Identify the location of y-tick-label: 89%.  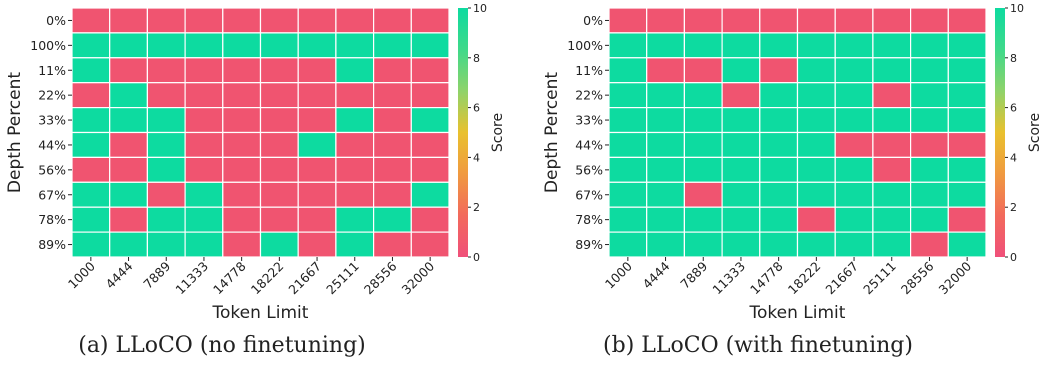
(52, 244).